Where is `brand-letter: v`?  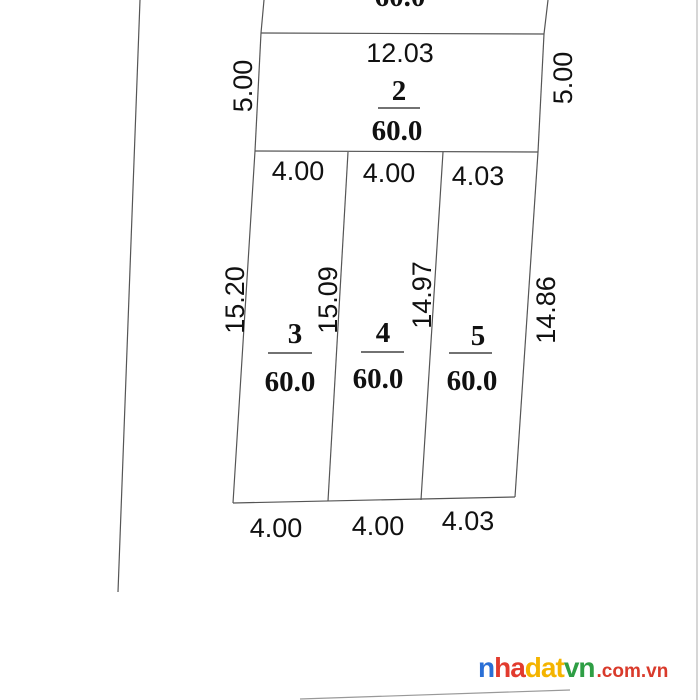
brand-letter: v is located at coordinates (571, 667).